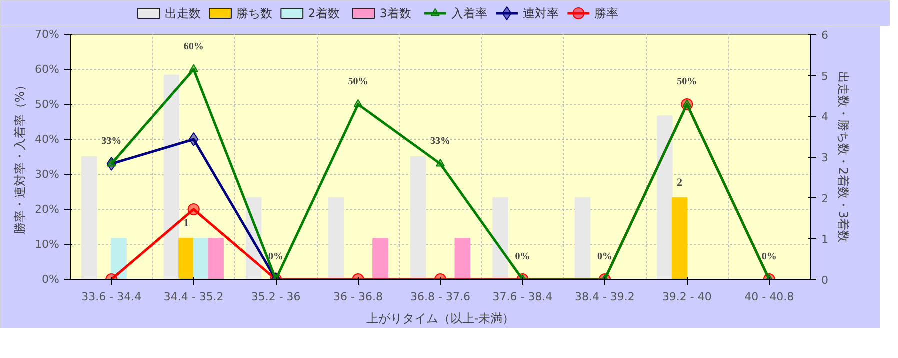 The image size is (898, 358). I want to click on x-tick-label: 34.4 - 35.2, so click(194, 297).